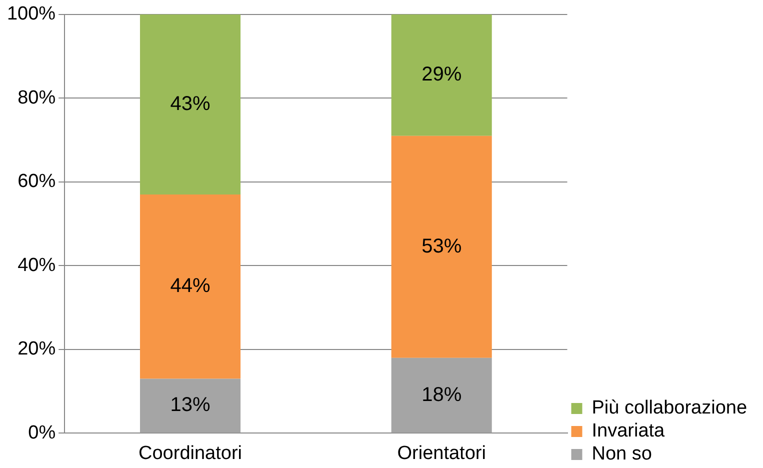 This screenshot has height=468, width=763. Describe the element at coordinates (37, 265) in the screenshot. I see `y-tick-label: 40%` at that location.